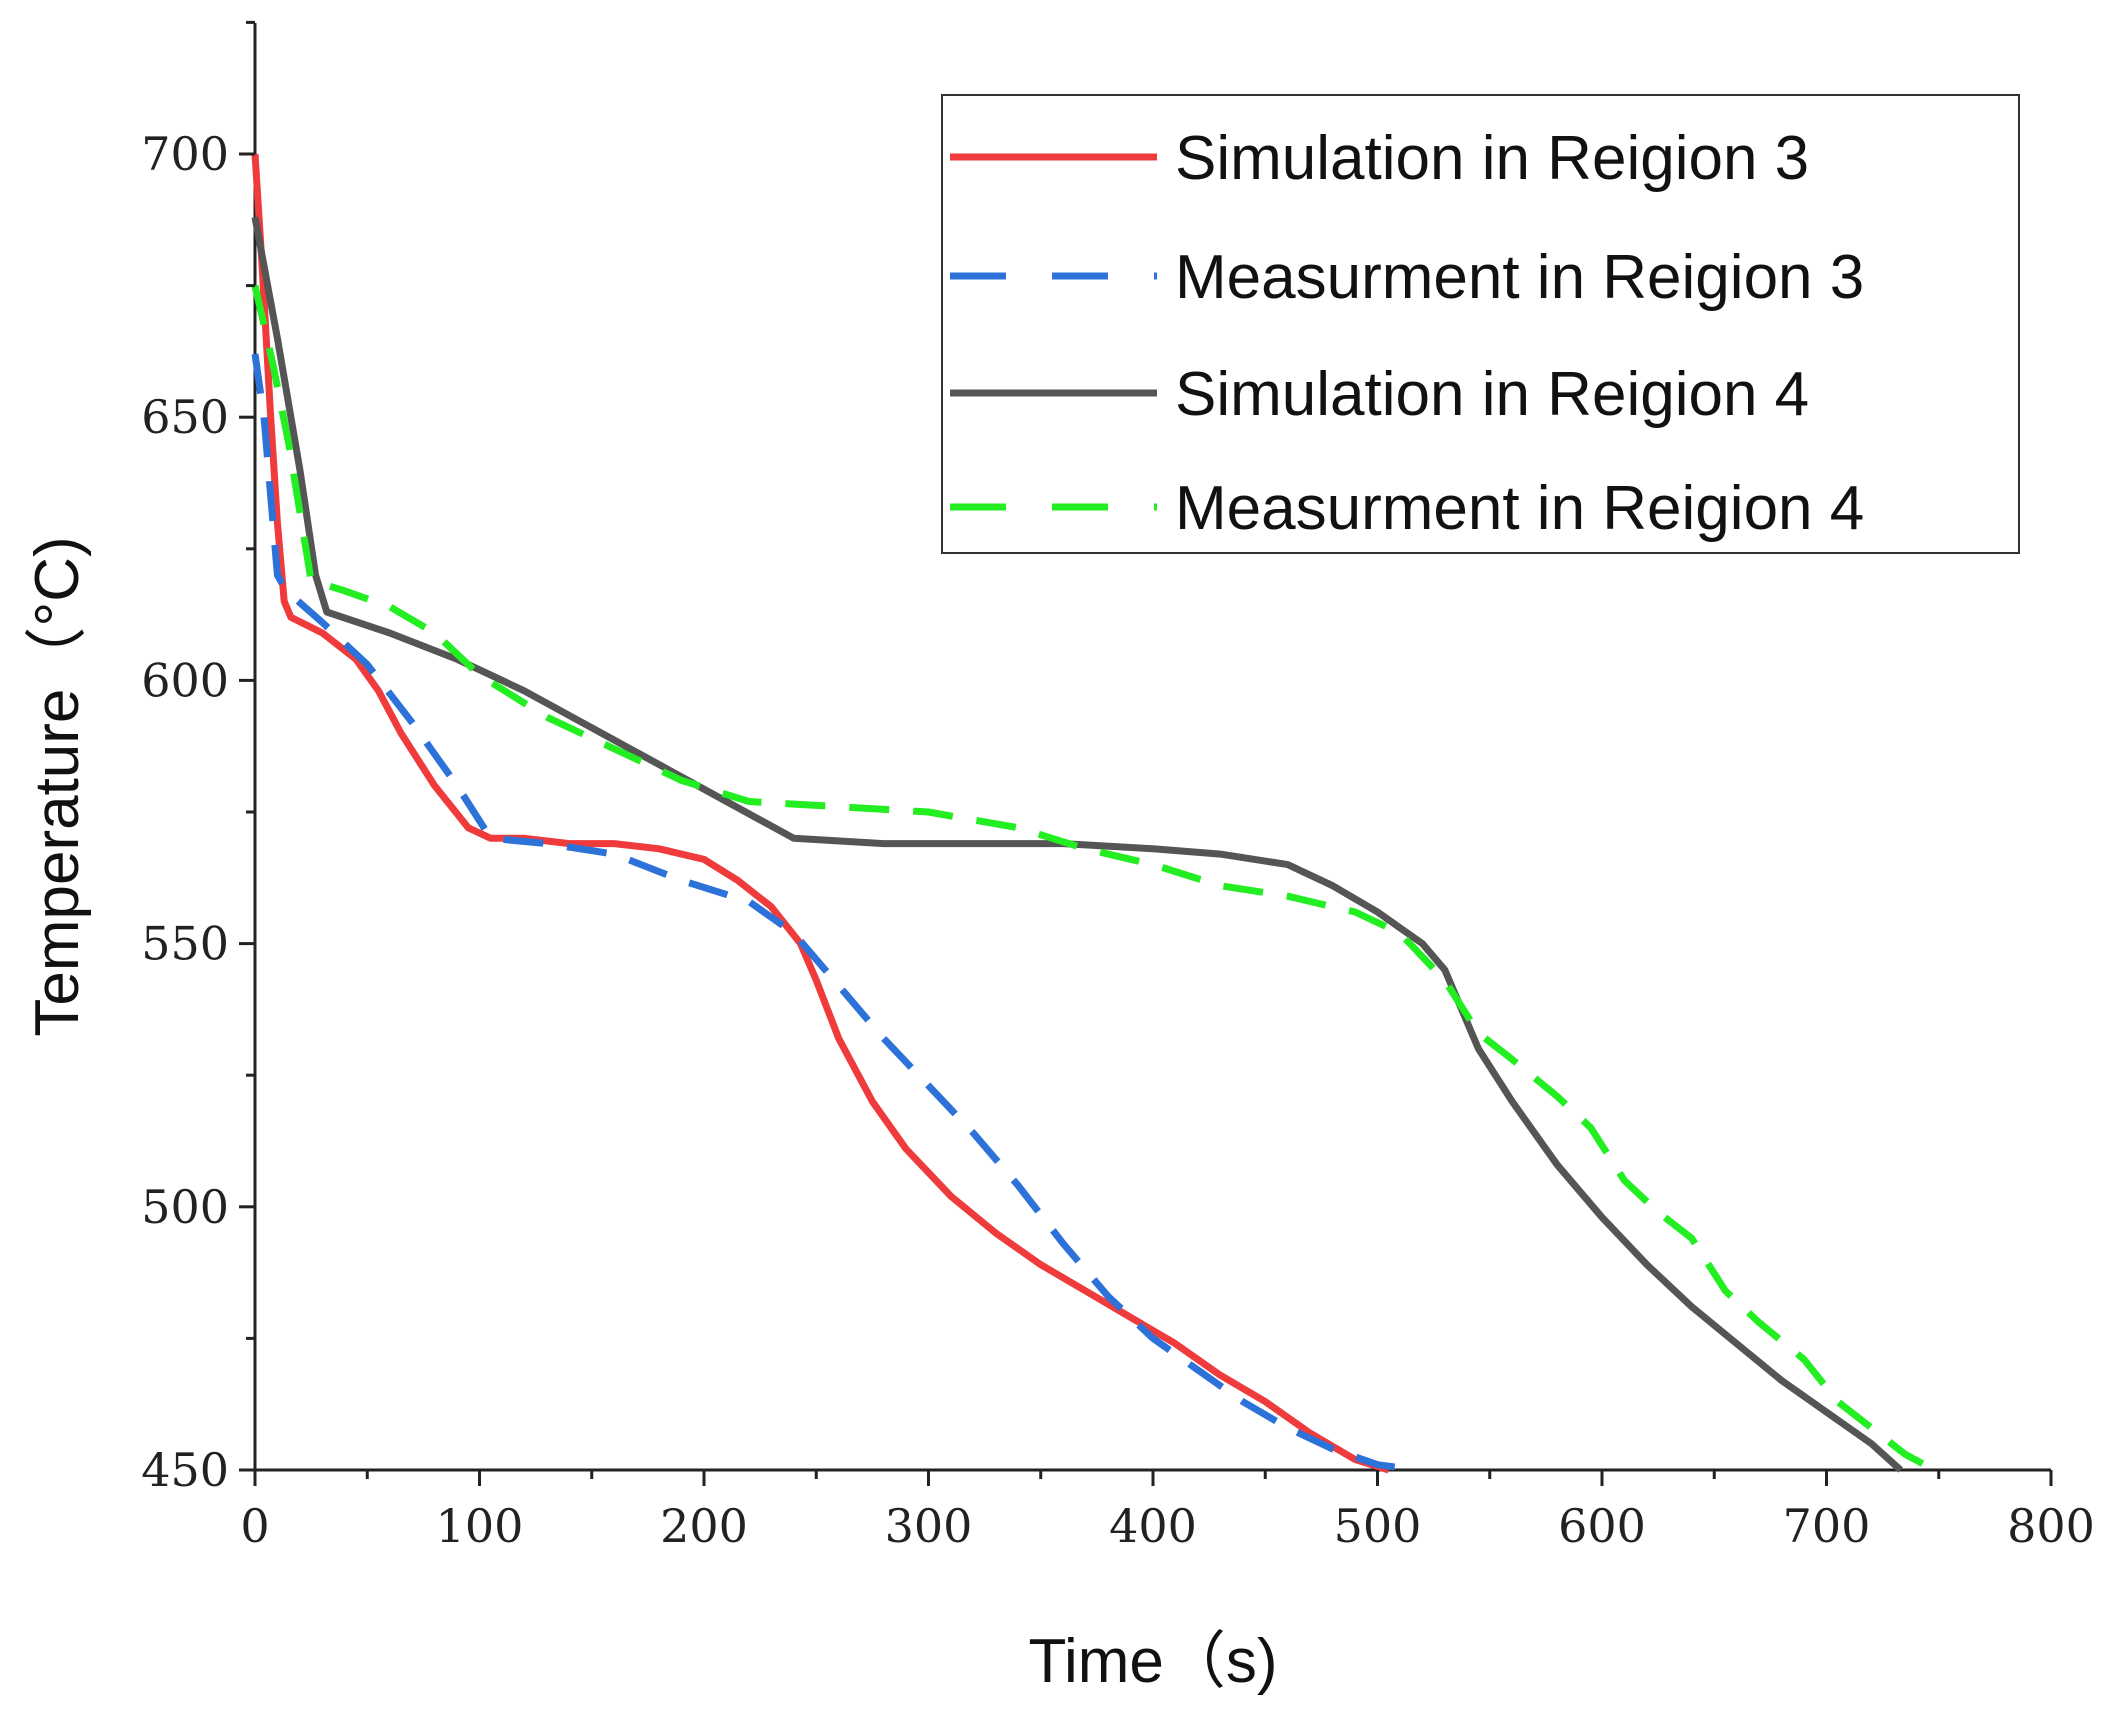 The width and height of the screenshot is (2104, 1724). I want to click on legend-box, so click(1480, 324).